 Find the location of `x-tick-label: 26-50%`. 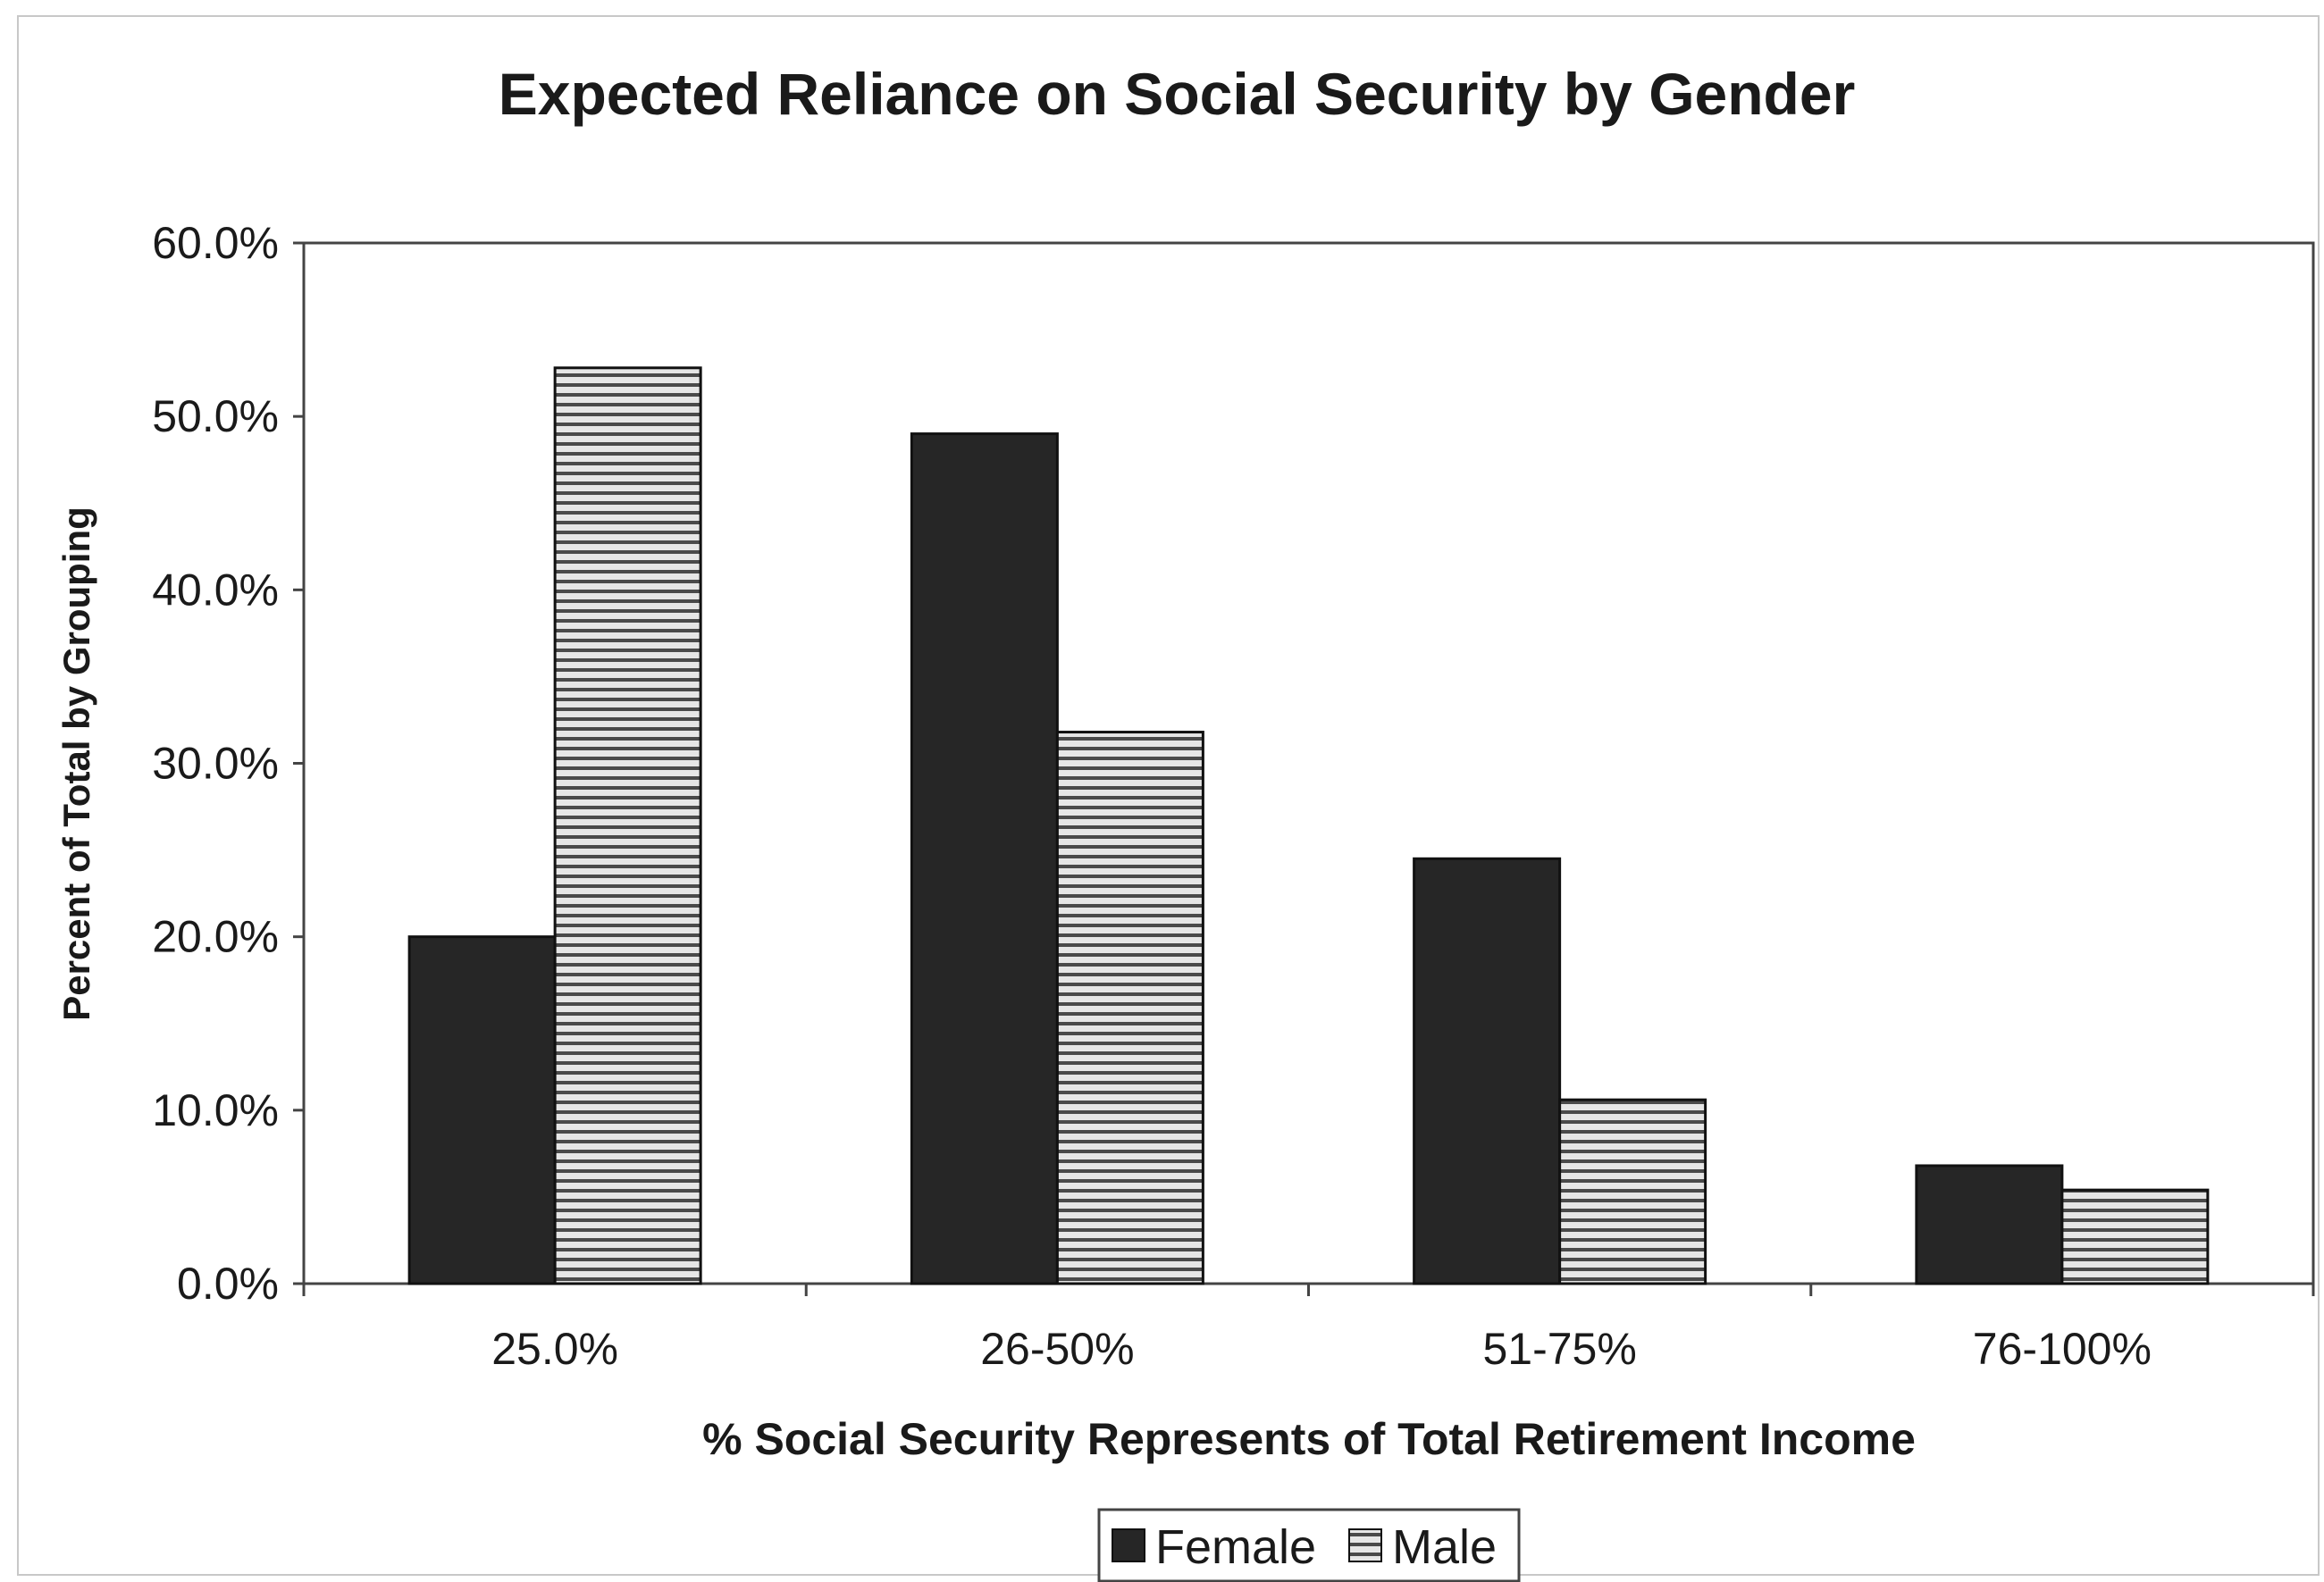

x-tick-label: 26-50% is located at coordinates (1057, 1349).